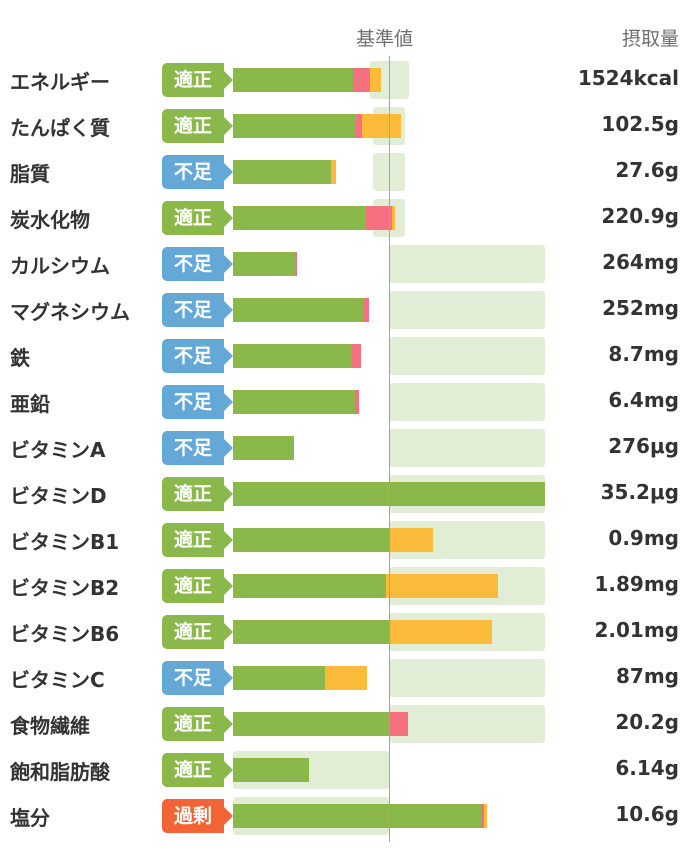  I want to click on nutrient-row: ビタミンB6 適正 2.01mg, so click(345, 632).